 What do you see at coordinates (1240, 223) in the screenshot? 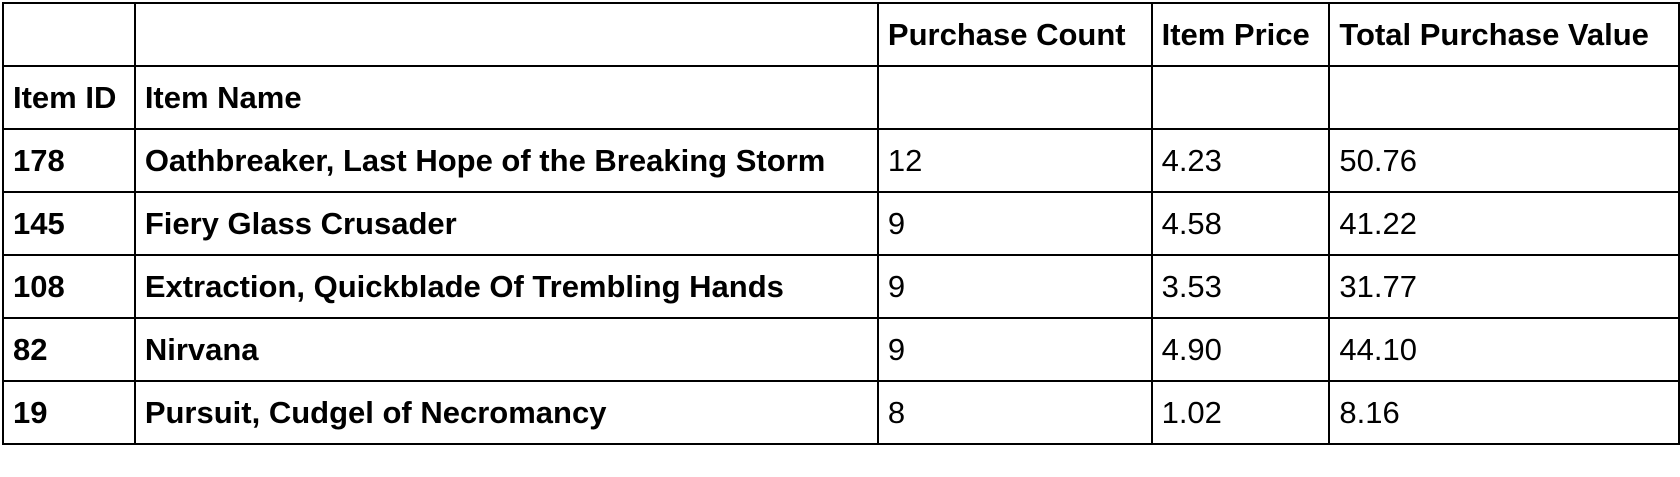
I see `item-price-cell: 4.58` at bounding box center [1240, 223].